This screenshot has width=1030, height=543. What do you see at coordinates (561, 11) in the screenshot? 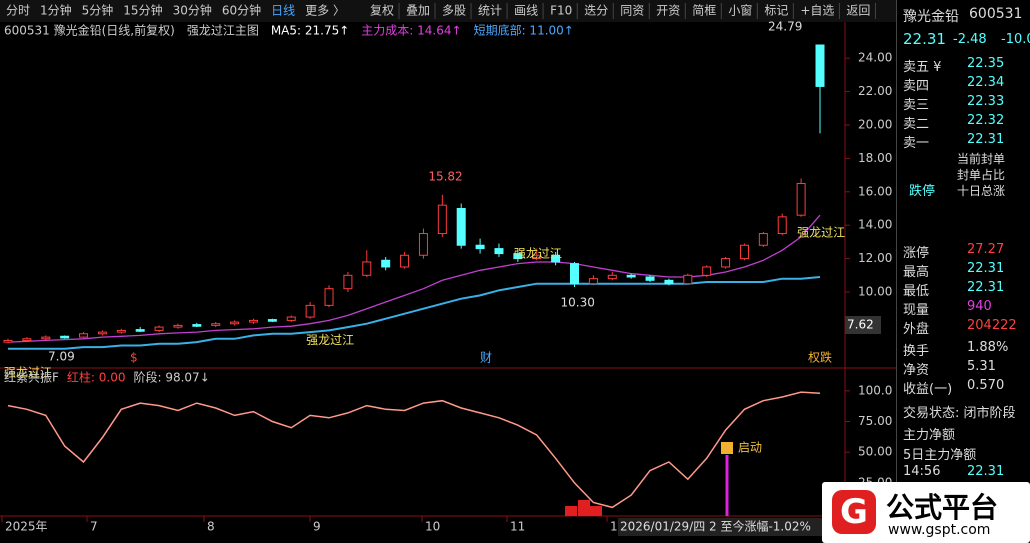
I see `tool-button: F10` at bounding box center [561, 11].